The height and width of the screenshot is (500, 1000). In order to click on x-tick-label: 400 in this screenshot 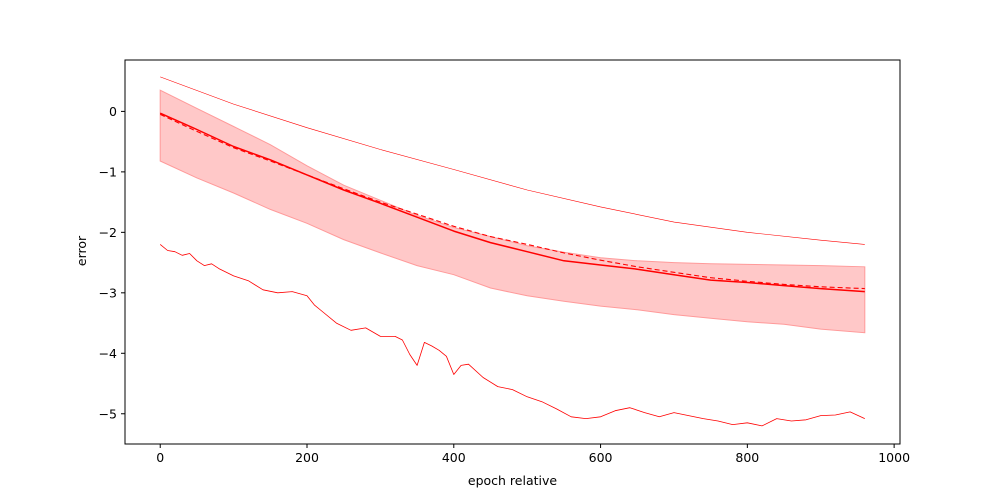, I will do `click(454, 457)`.